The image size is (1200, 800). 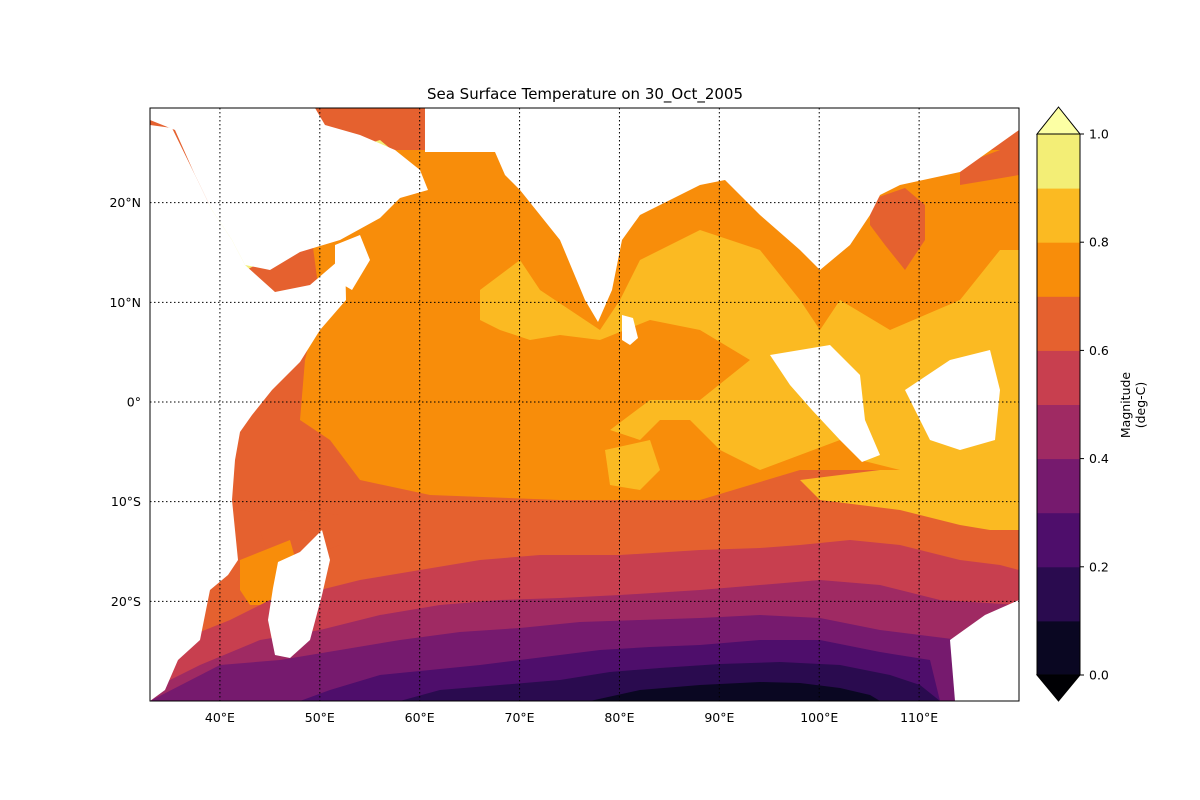 I want to click on madagascar-island, so click(x=299, y=594).